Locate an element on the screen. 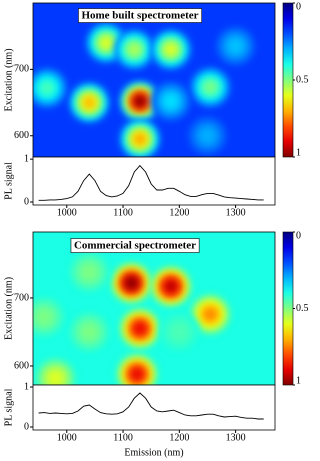 This screenshot has width=320, height=461. x-axis-label: Emission (nm) is located at coordinates (153, 452).